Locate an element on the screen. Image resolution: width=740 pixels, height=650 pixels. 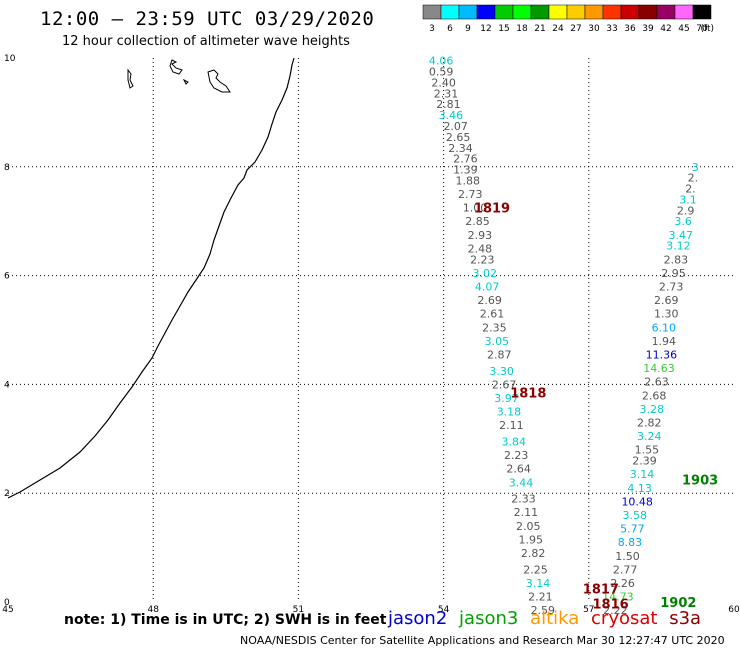
wave-height-value: 2.22 is located at coordinates (615, 610).